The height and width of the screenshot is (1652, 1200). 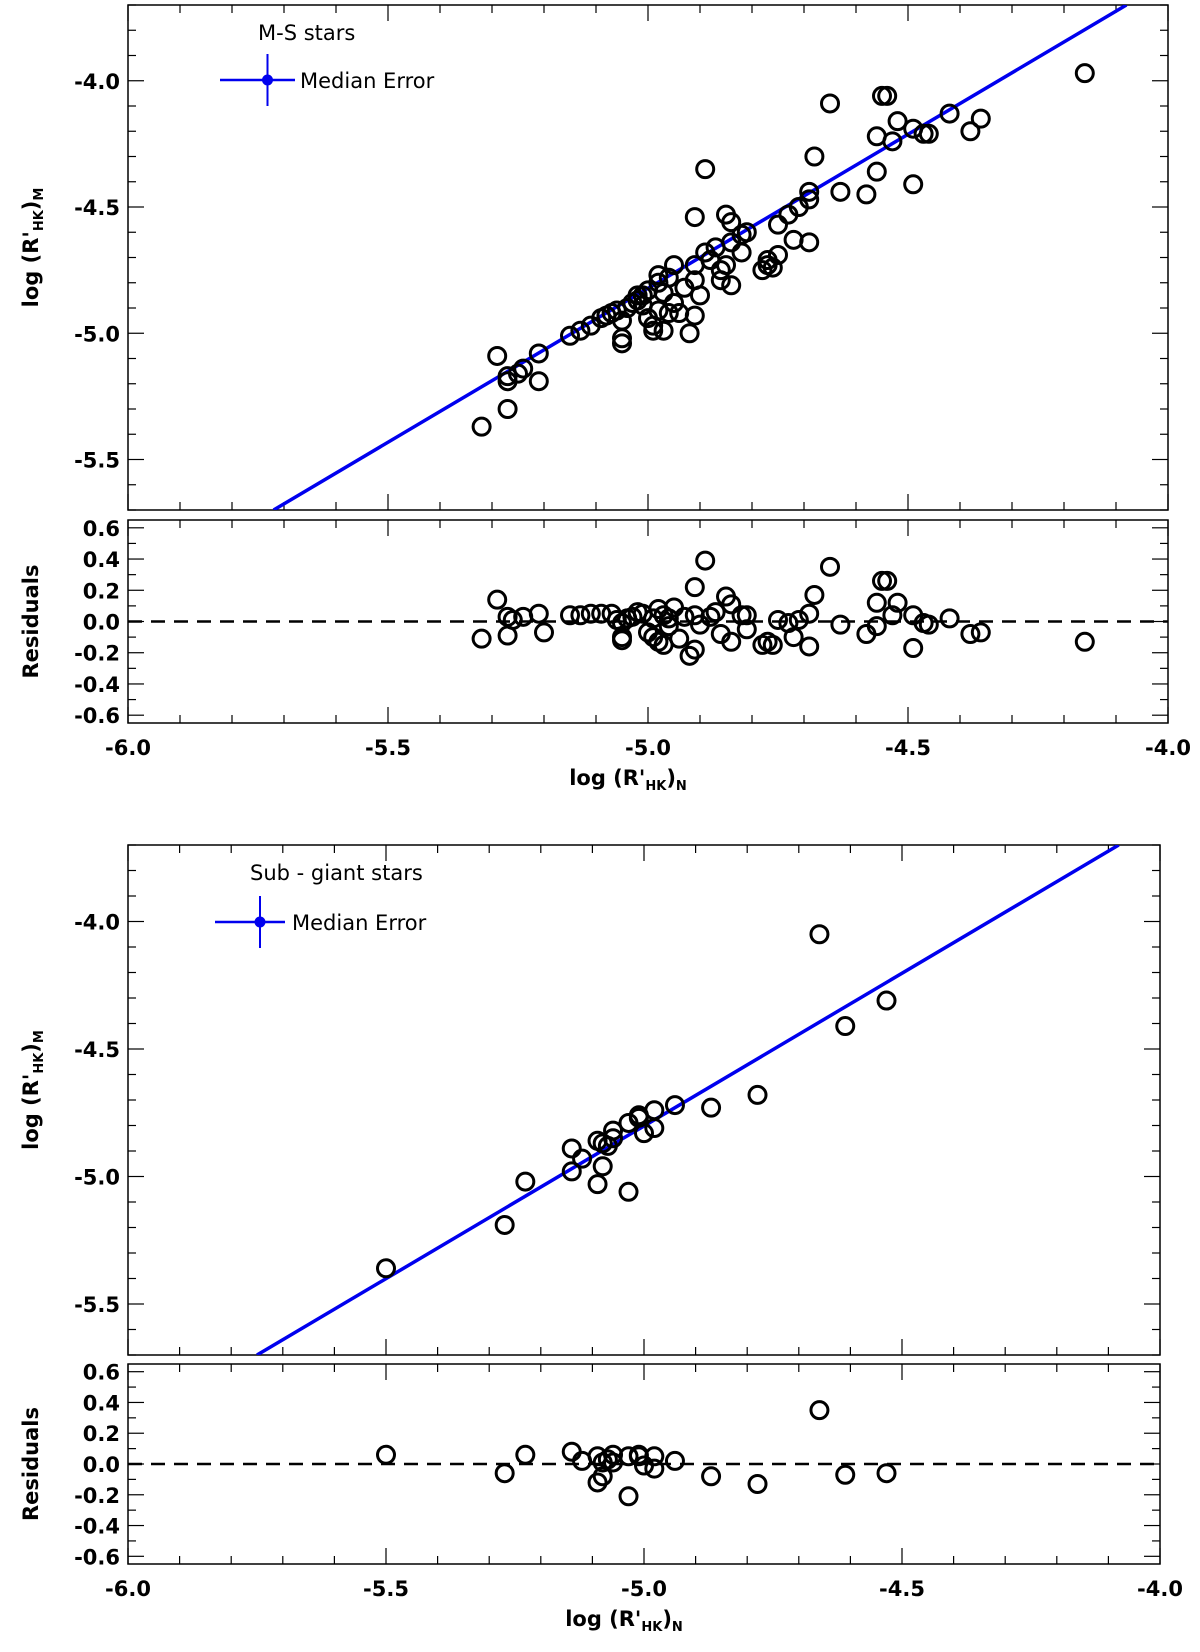 What do you see at coordinates (648, 608) in the screenshot?
I see `panel-1-data` at bounding box center [648, 608].